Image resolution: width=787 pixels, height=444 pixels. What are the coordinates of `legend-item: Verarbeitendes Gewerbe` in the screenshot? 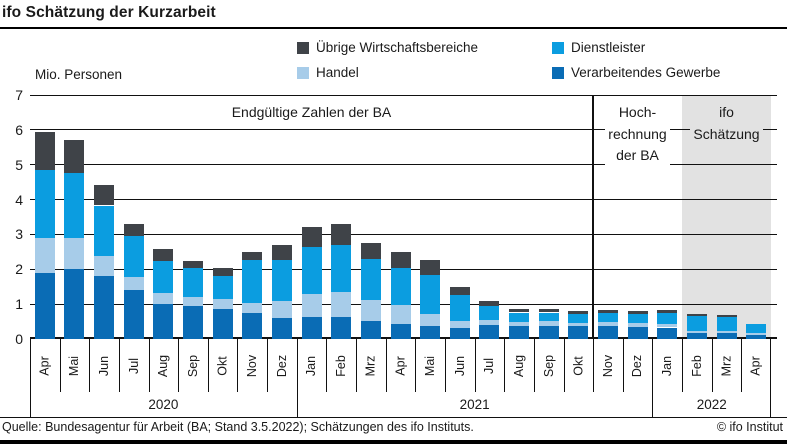 It's located at (636, 72).